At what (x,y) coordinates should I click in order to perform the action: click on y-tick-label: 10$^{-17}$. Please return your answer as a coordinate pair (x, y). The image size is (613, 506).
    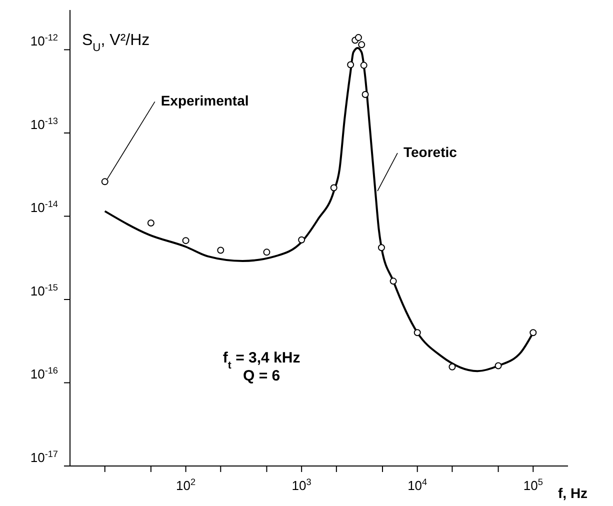
    Looking at the image, I should click on (44, 457).